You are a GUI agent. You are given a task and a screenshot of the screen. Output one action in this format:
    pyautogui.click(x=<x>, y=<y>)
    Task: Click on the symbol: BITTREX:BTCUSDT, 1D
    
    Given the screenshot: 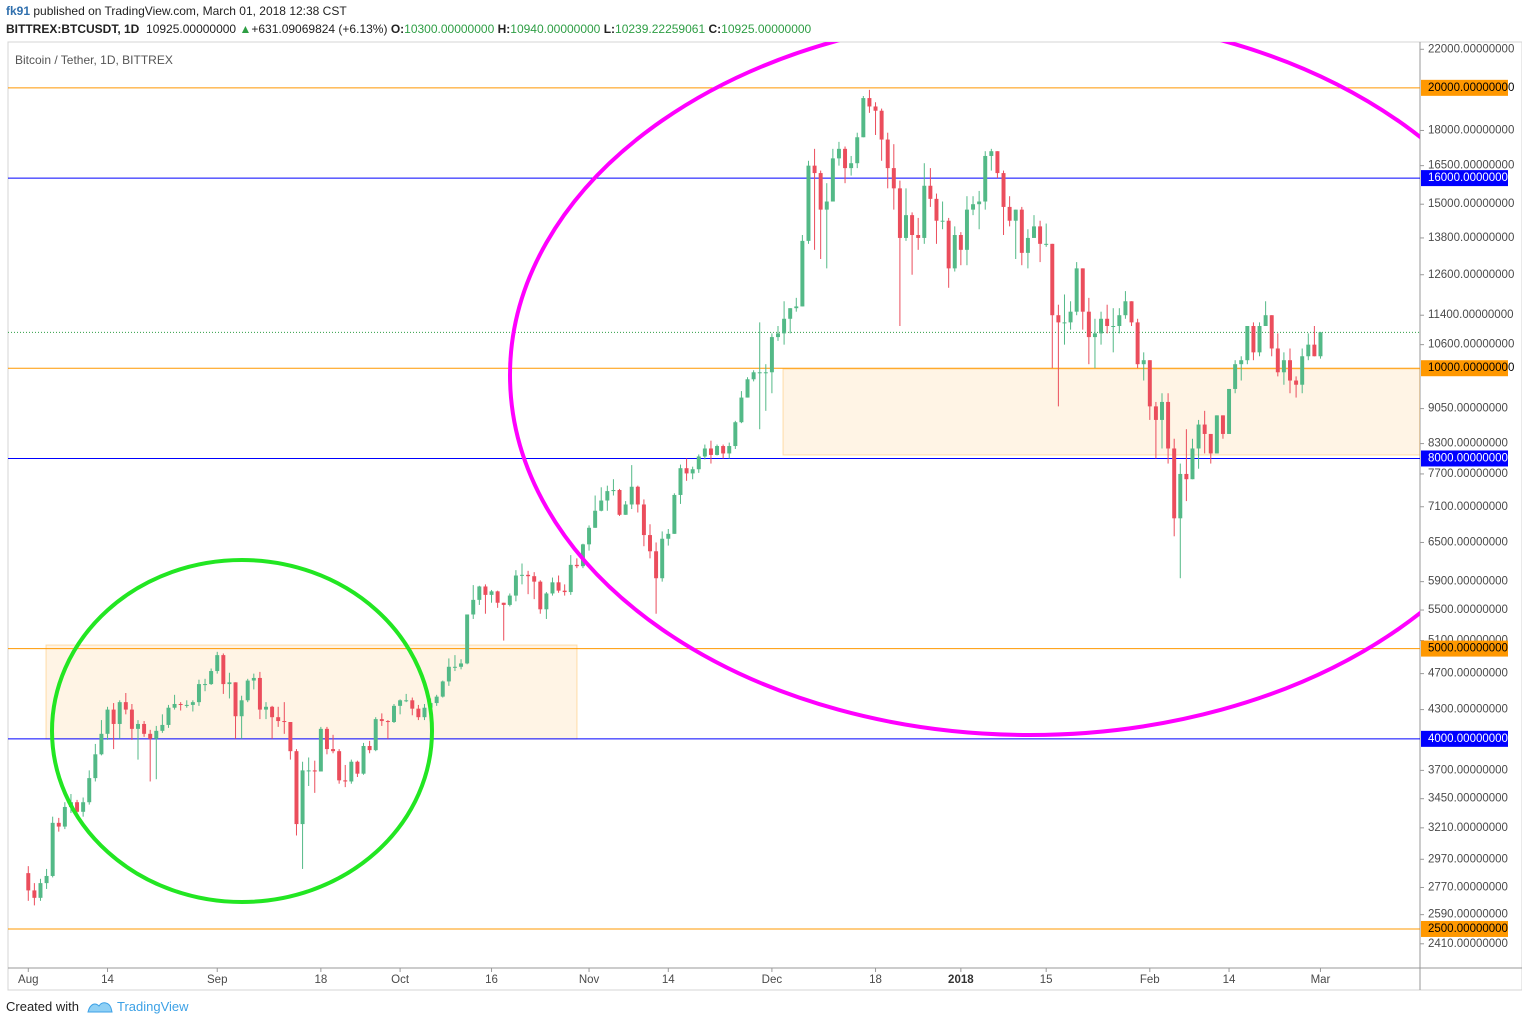 What is the action you would take?
    pyautogui.click(x=73, y=29)
    